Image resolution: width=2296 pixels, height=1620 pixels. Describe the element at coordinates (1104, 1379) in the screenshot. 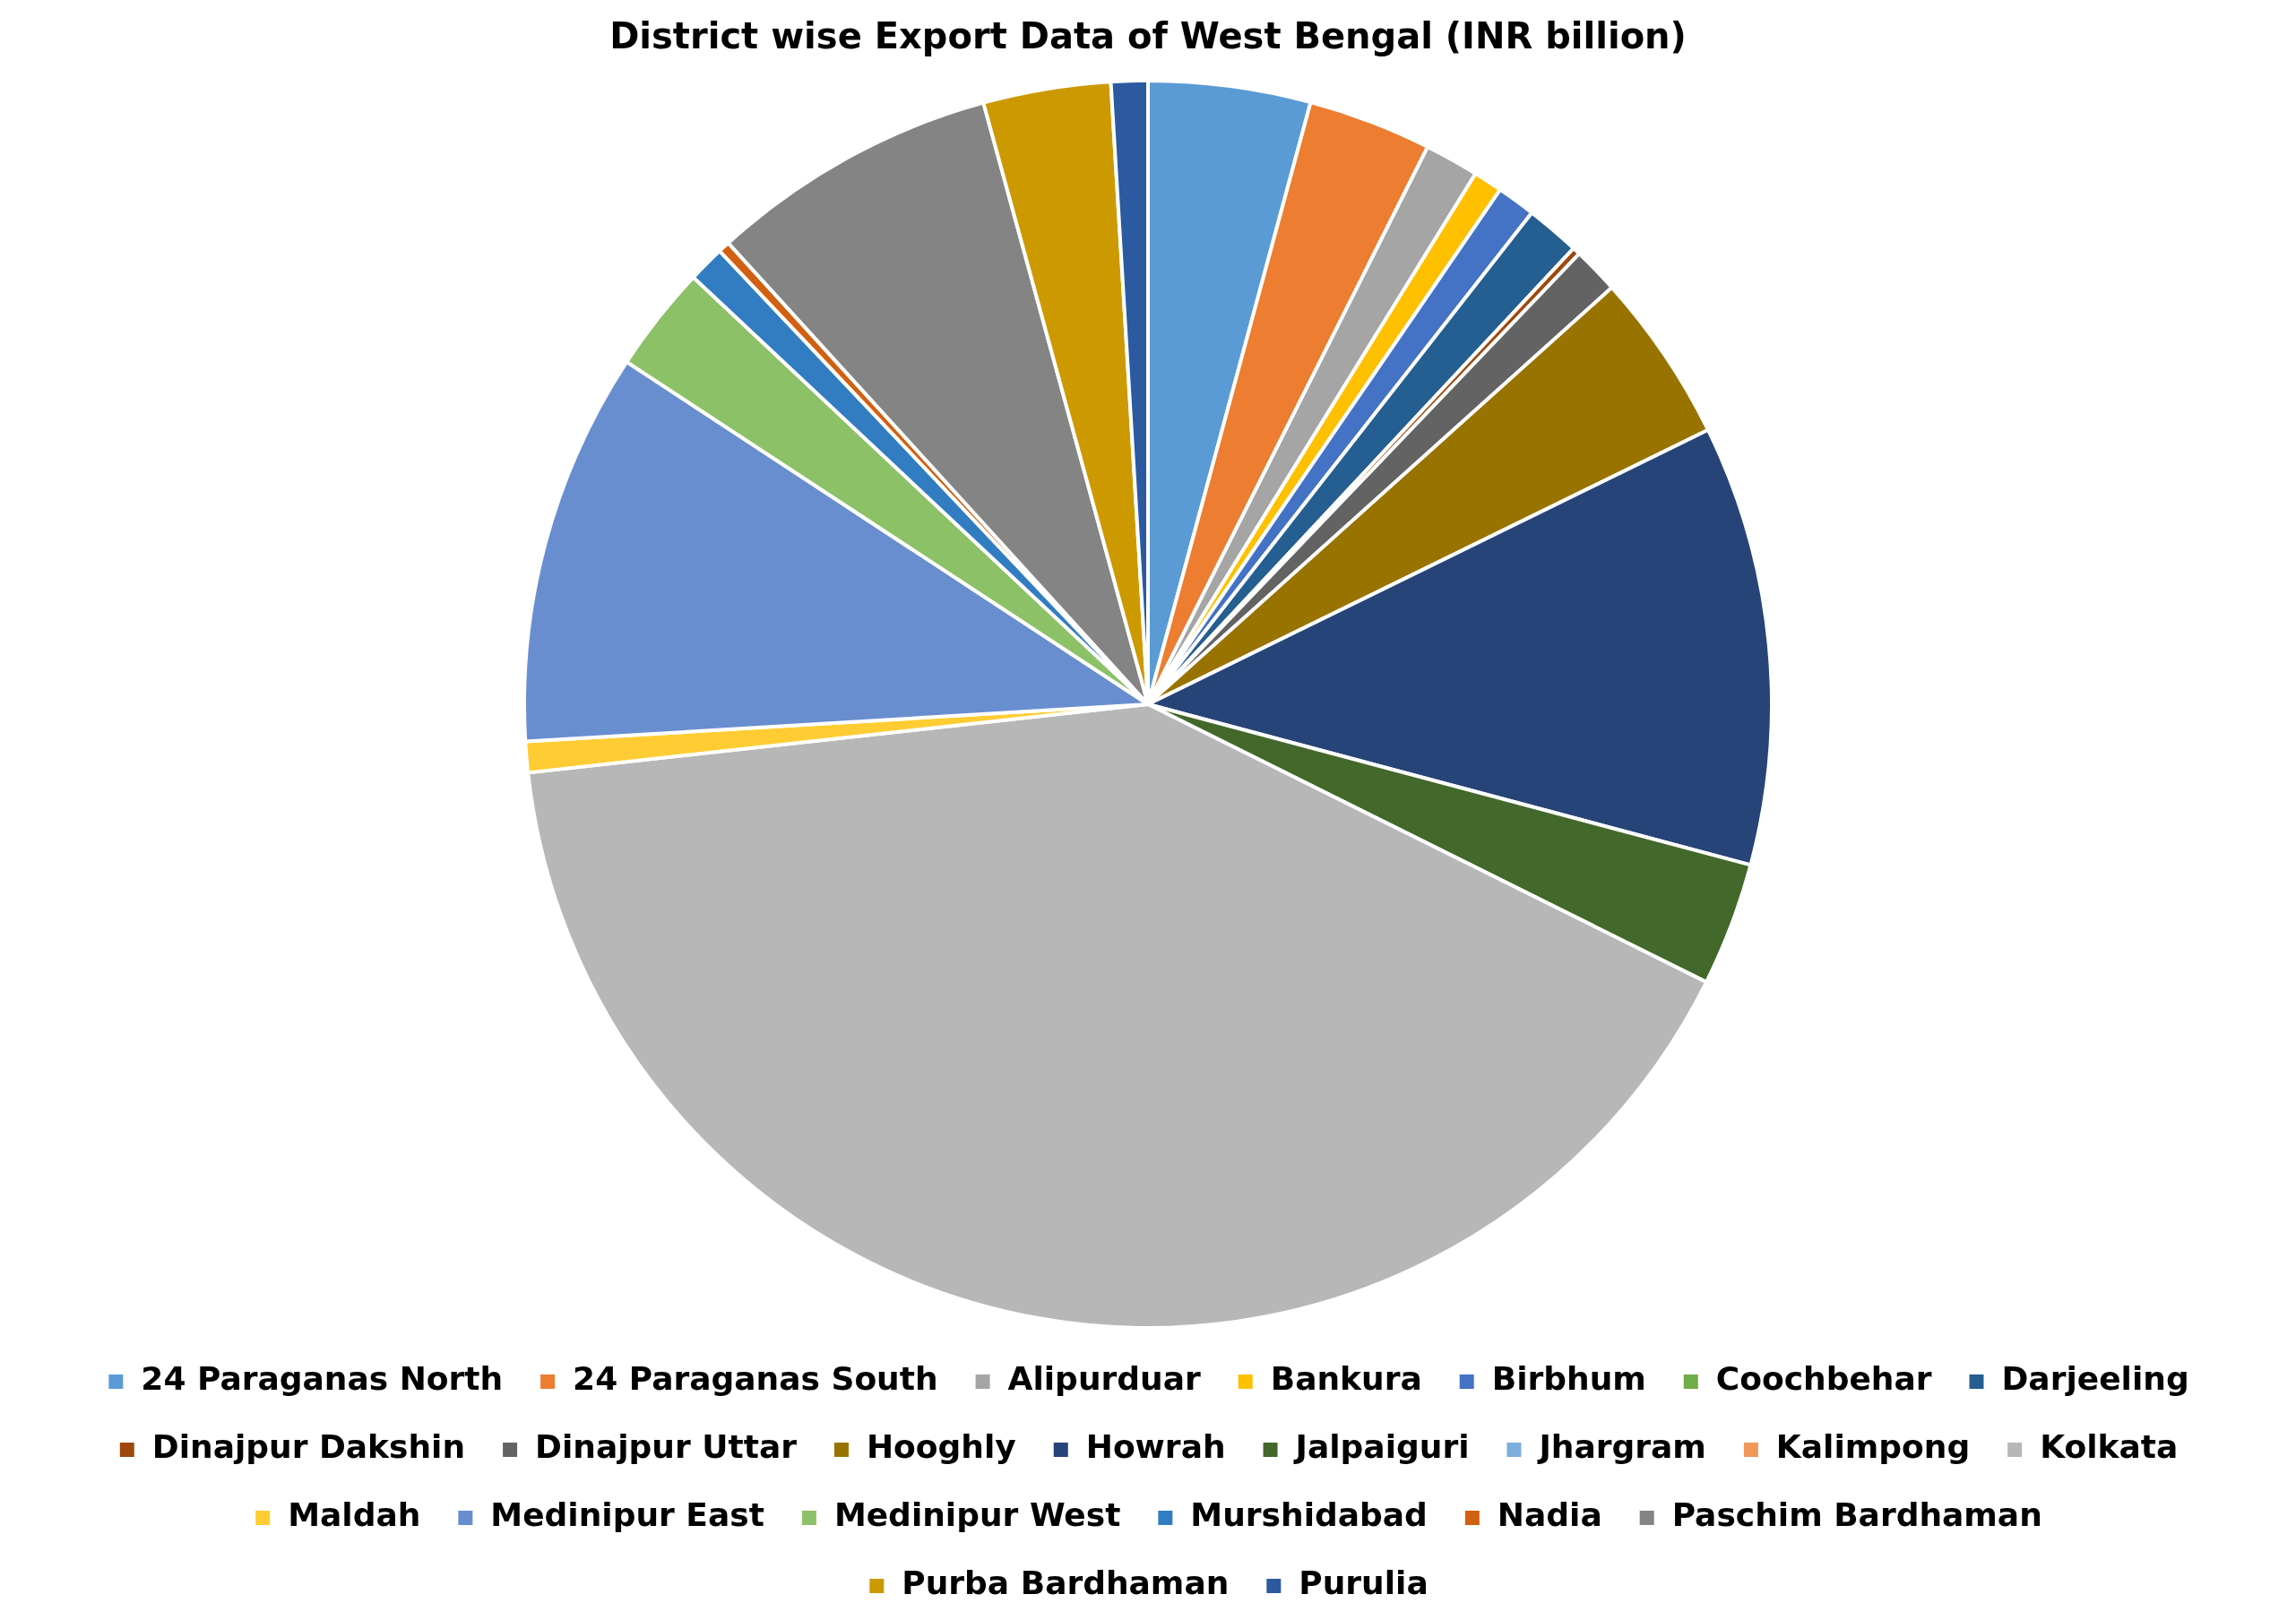

I see `legend-label: Alipurduar` at that location.